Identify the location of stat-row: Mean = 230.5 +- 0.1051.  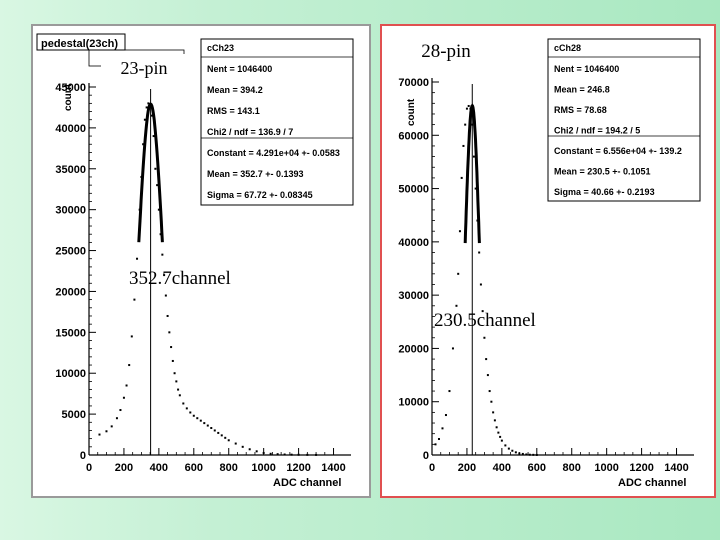
(602, 172).